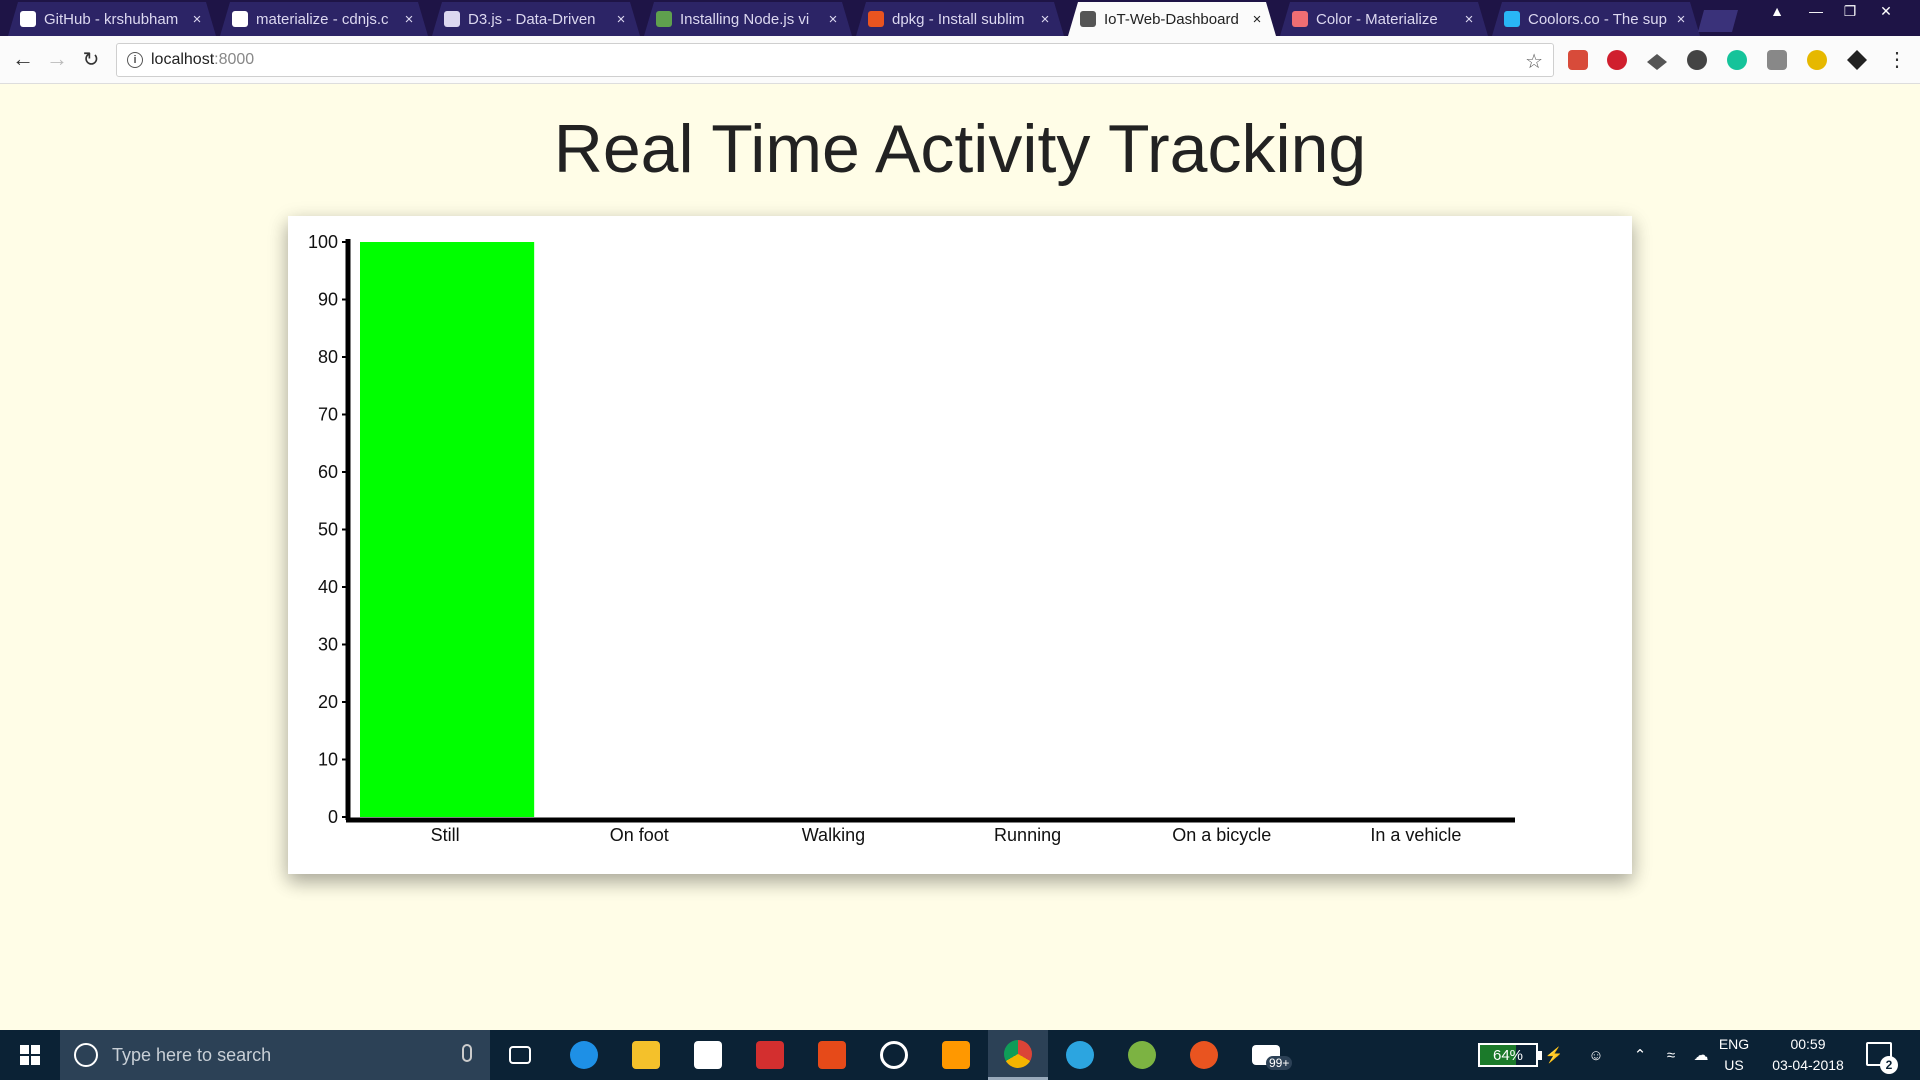  I want to click on tab-title: D3.js - Data-Driven, so click(532, 19).